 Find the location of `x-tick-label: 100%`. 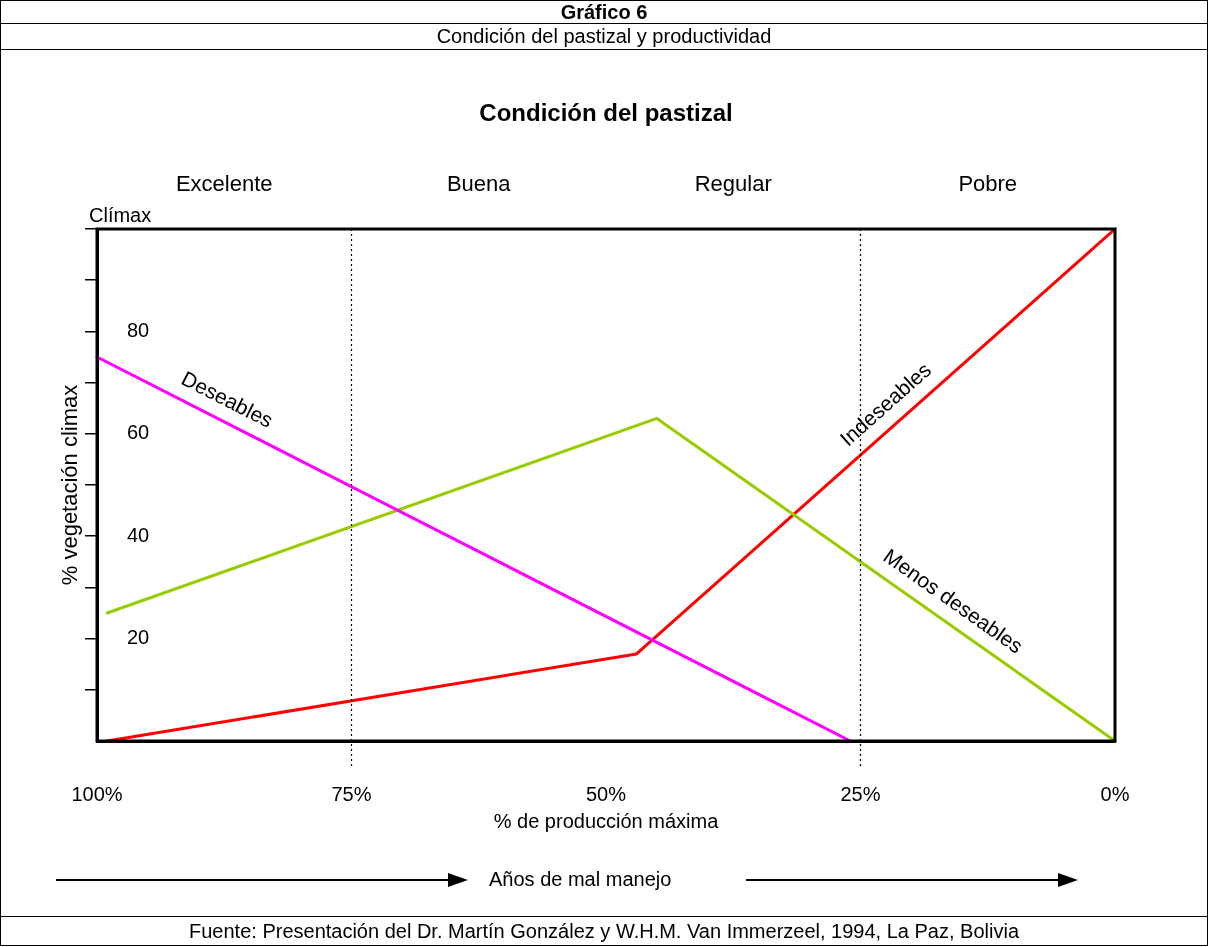

x-tick-label: 100% is located at coordinates (97, 793).